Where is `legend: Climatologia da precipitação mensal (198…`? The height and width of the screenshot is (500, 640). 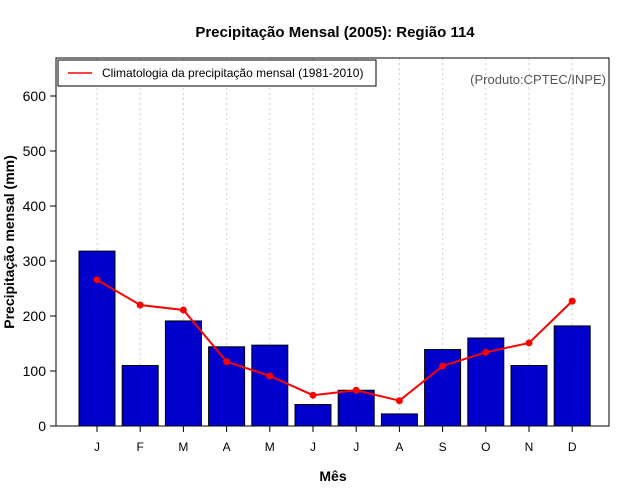
legend: Climatologia da precipitação mensal (198… is located at coordinates (217, 73).